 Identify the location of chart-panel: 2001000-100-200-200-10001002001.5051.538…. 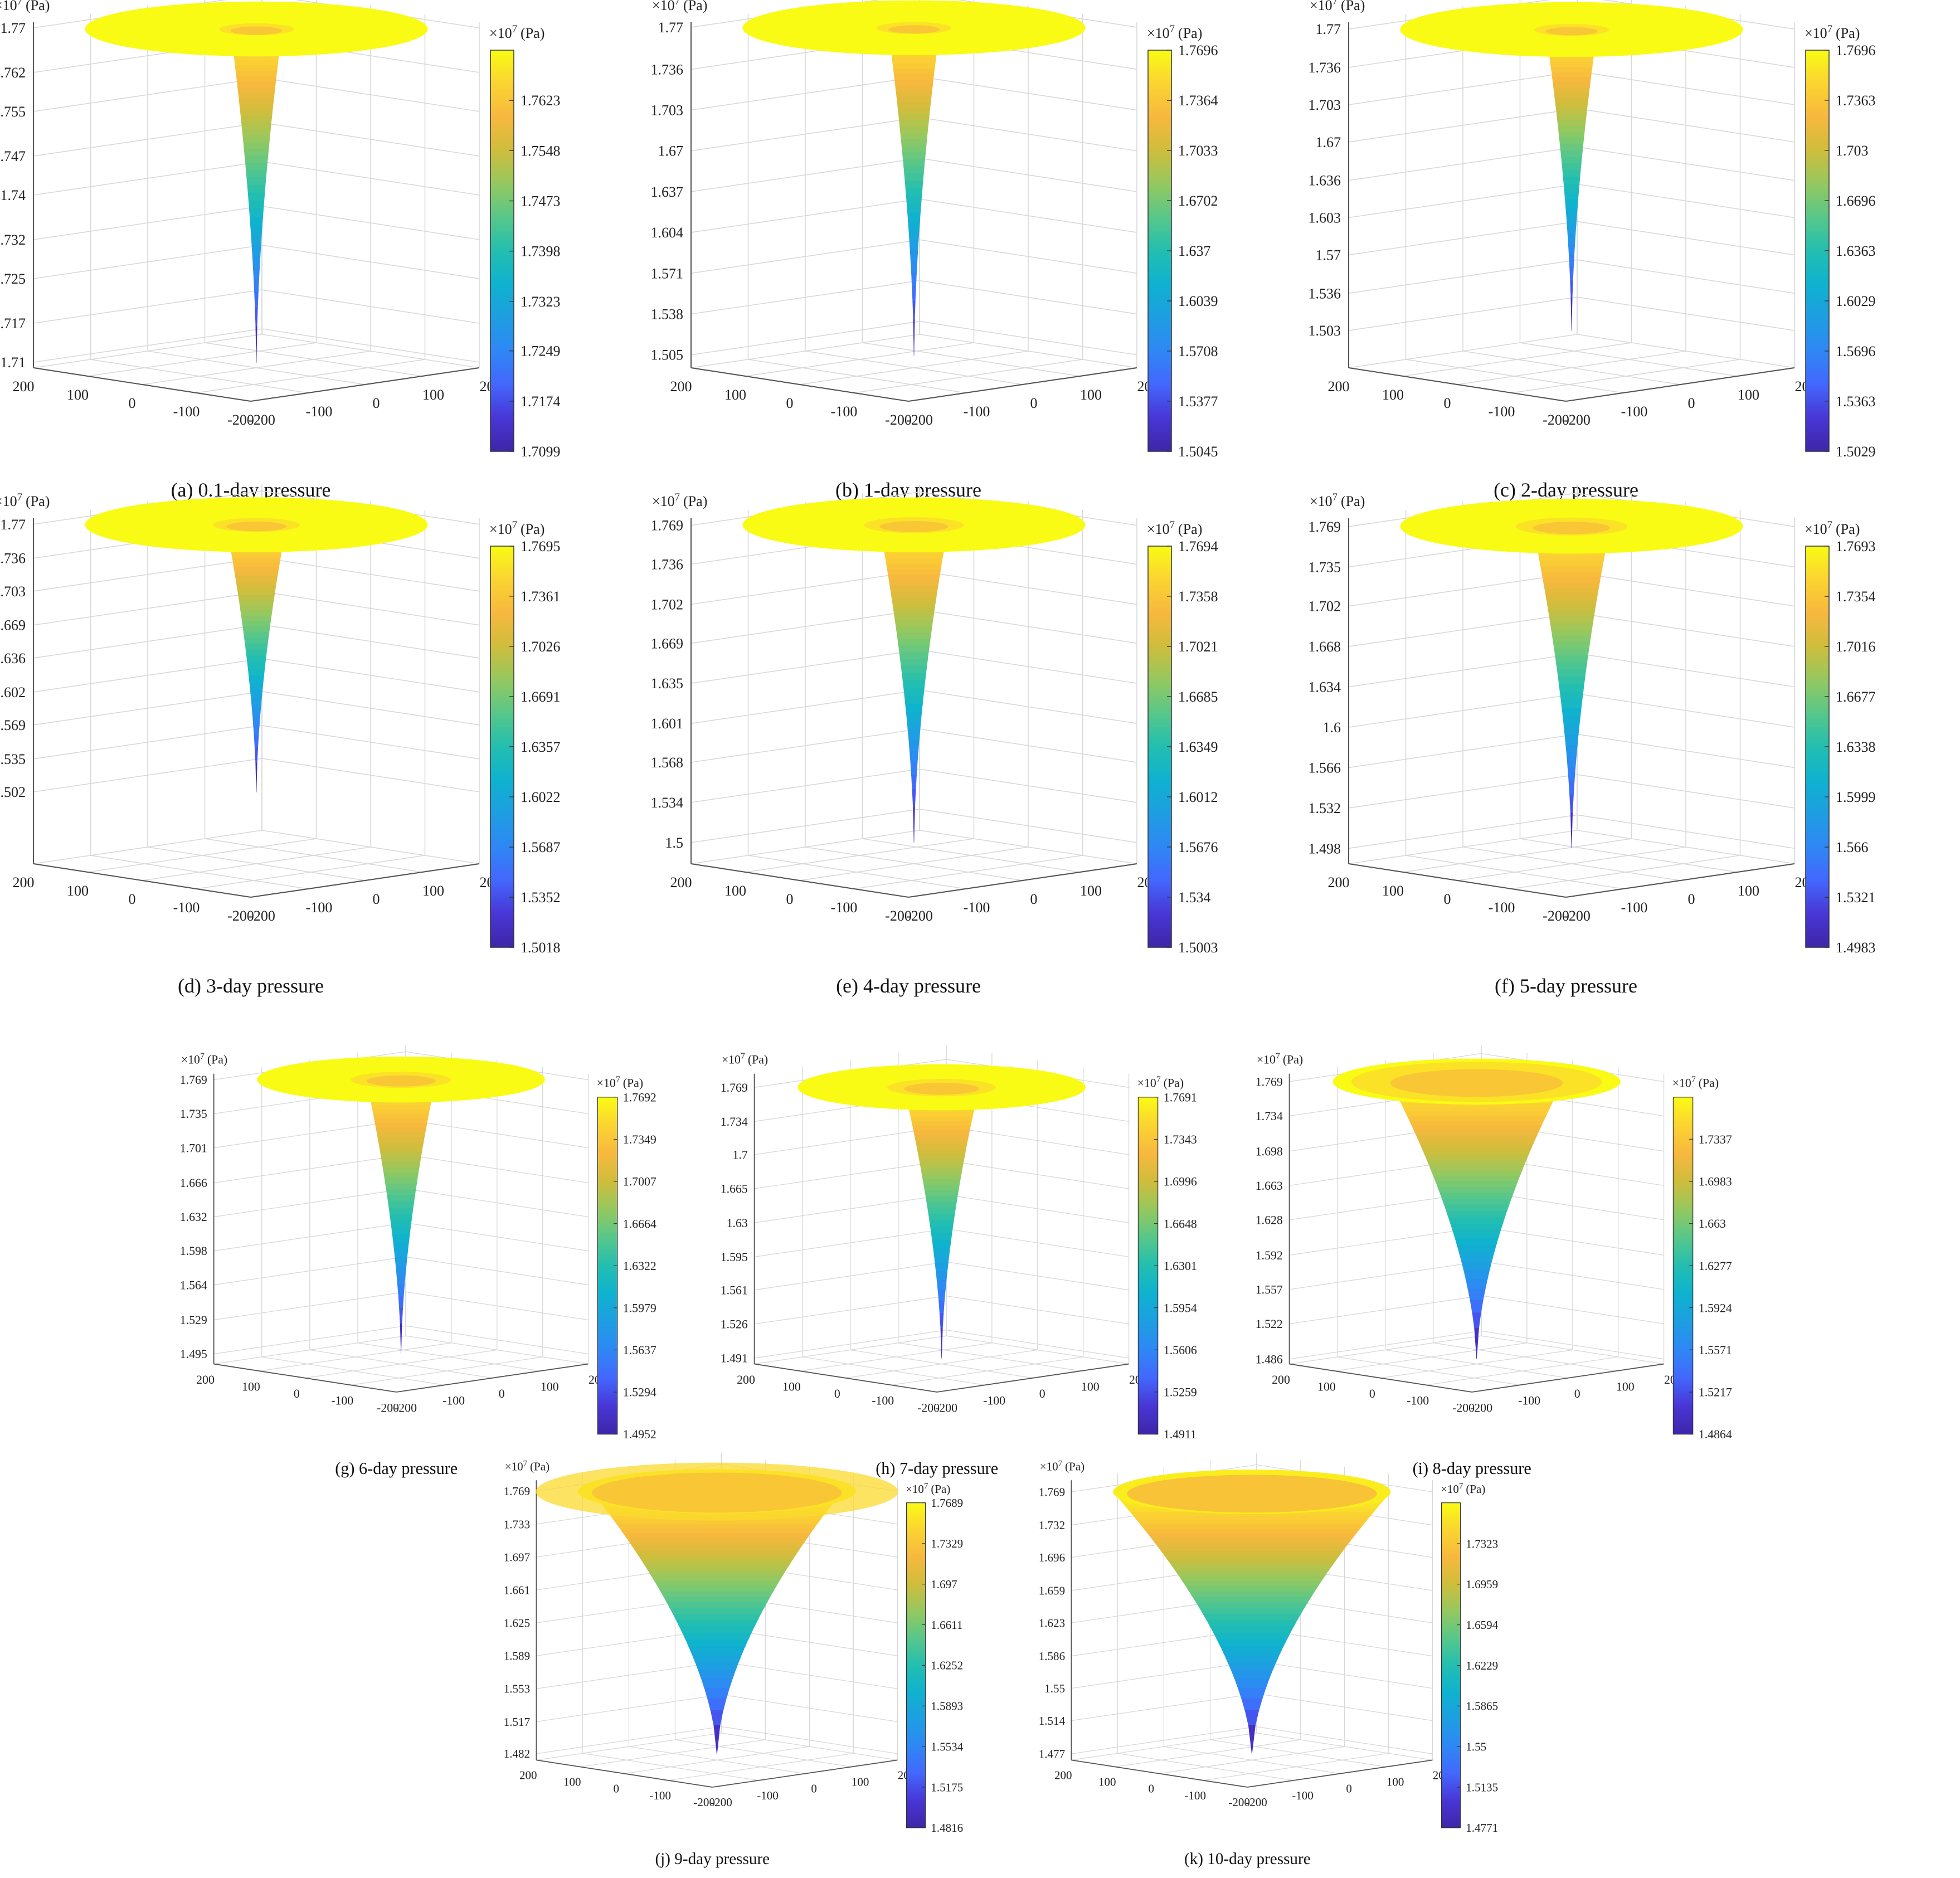
(973, 256).